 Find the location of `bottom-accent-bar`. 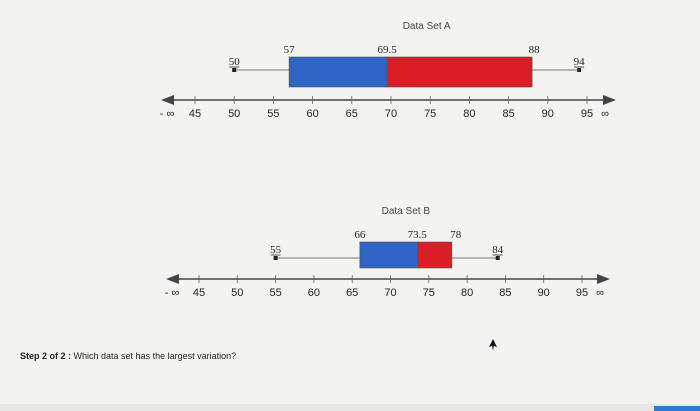

bottom-accent-bar is located at coordinates (677, 408).